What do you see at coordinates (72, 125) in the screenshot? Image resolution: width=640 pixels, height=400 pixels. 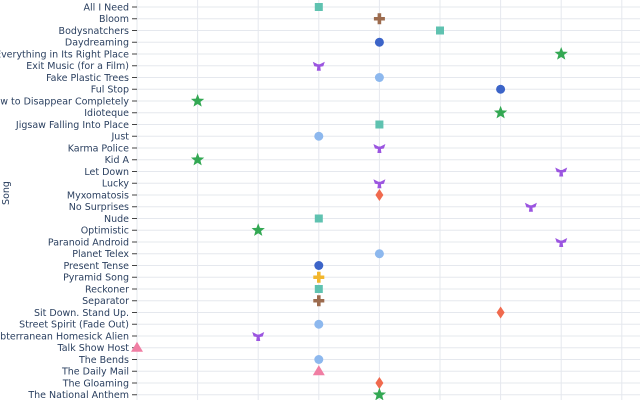 I see `y-tick-label: Jigsaw Falling Into Place` at bounding box center [72, 125].